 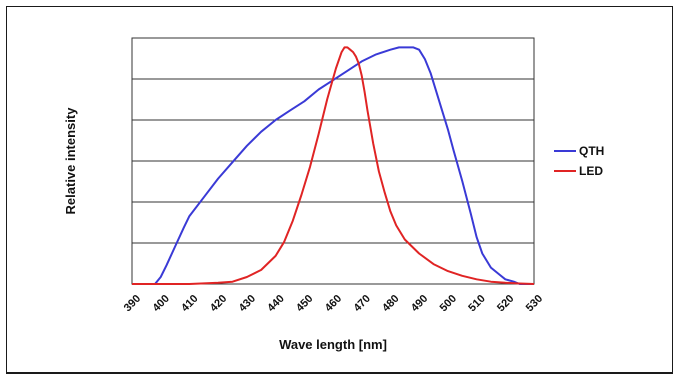 I want to click on y-axis-title: Relative intensity, so click(x=70, y=161).